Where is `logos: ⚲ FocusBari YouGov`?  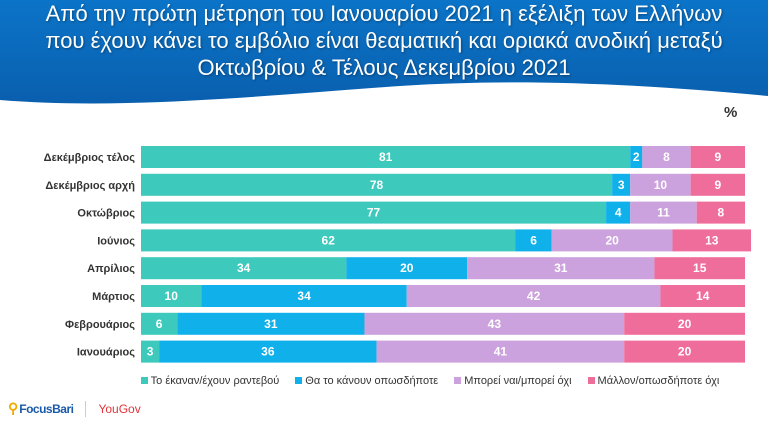
logos: ⚲ FocusBari YouGov is located at coordinates (74, 408).